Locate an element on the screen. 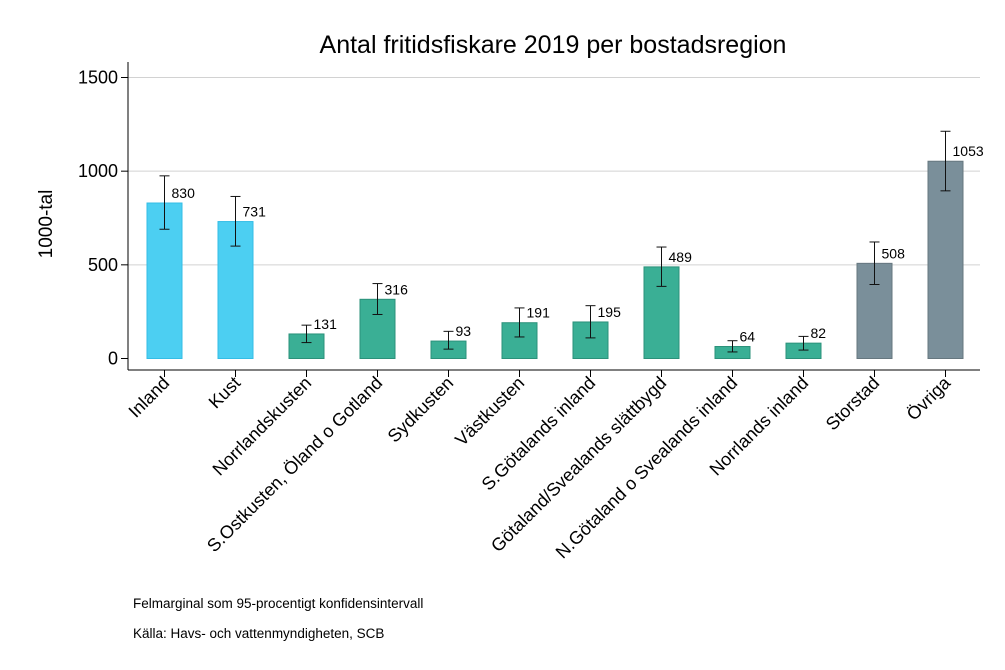 This screenshot has width=1005, height=670. data-label: 131 is located at coordinates (326, 324).